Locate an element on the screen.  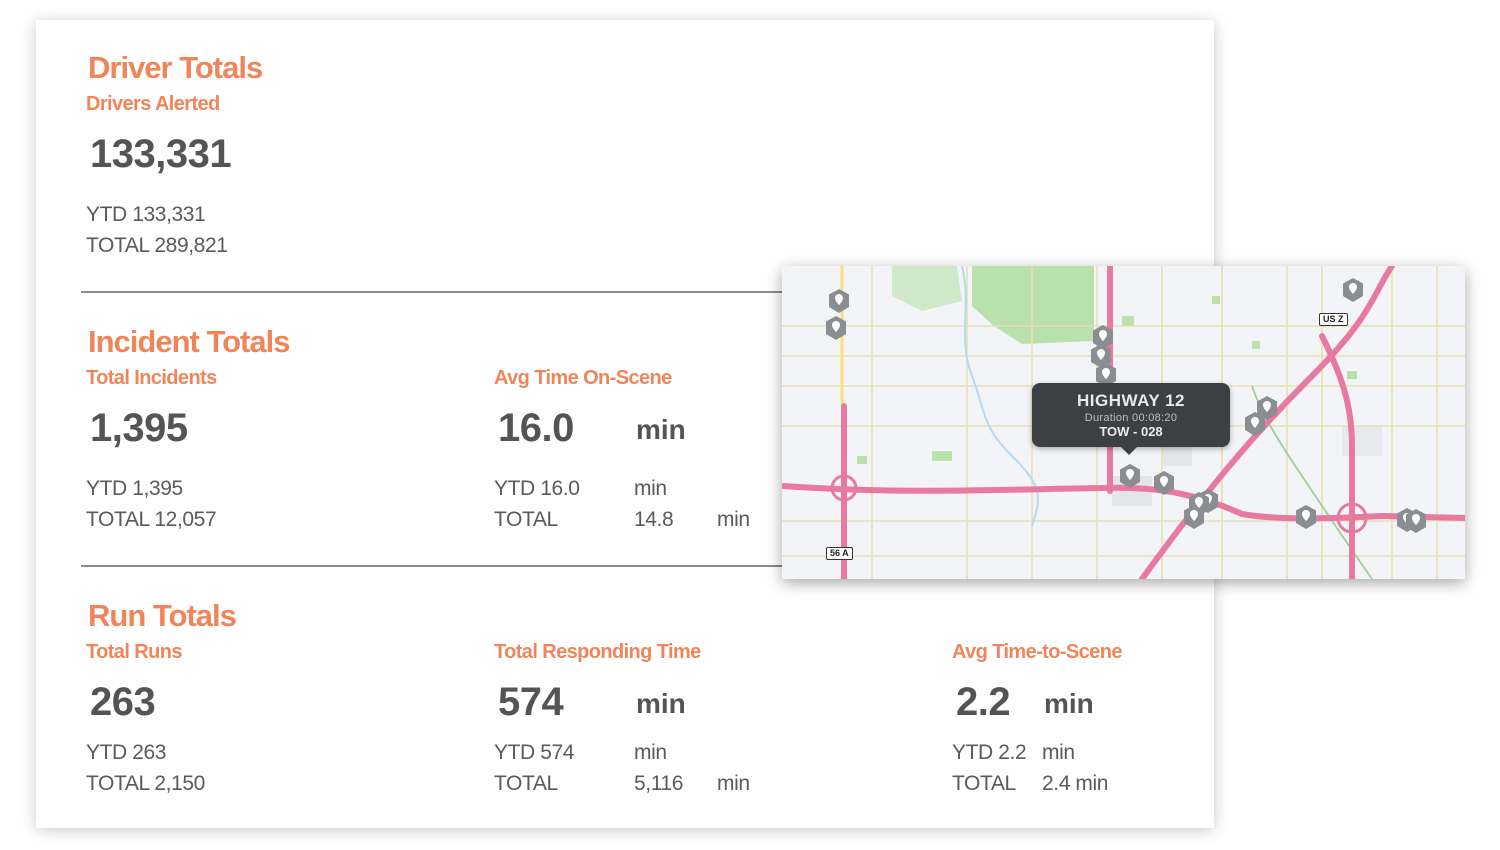
total-runs-value: 263 is located at coordinates (123, 702).